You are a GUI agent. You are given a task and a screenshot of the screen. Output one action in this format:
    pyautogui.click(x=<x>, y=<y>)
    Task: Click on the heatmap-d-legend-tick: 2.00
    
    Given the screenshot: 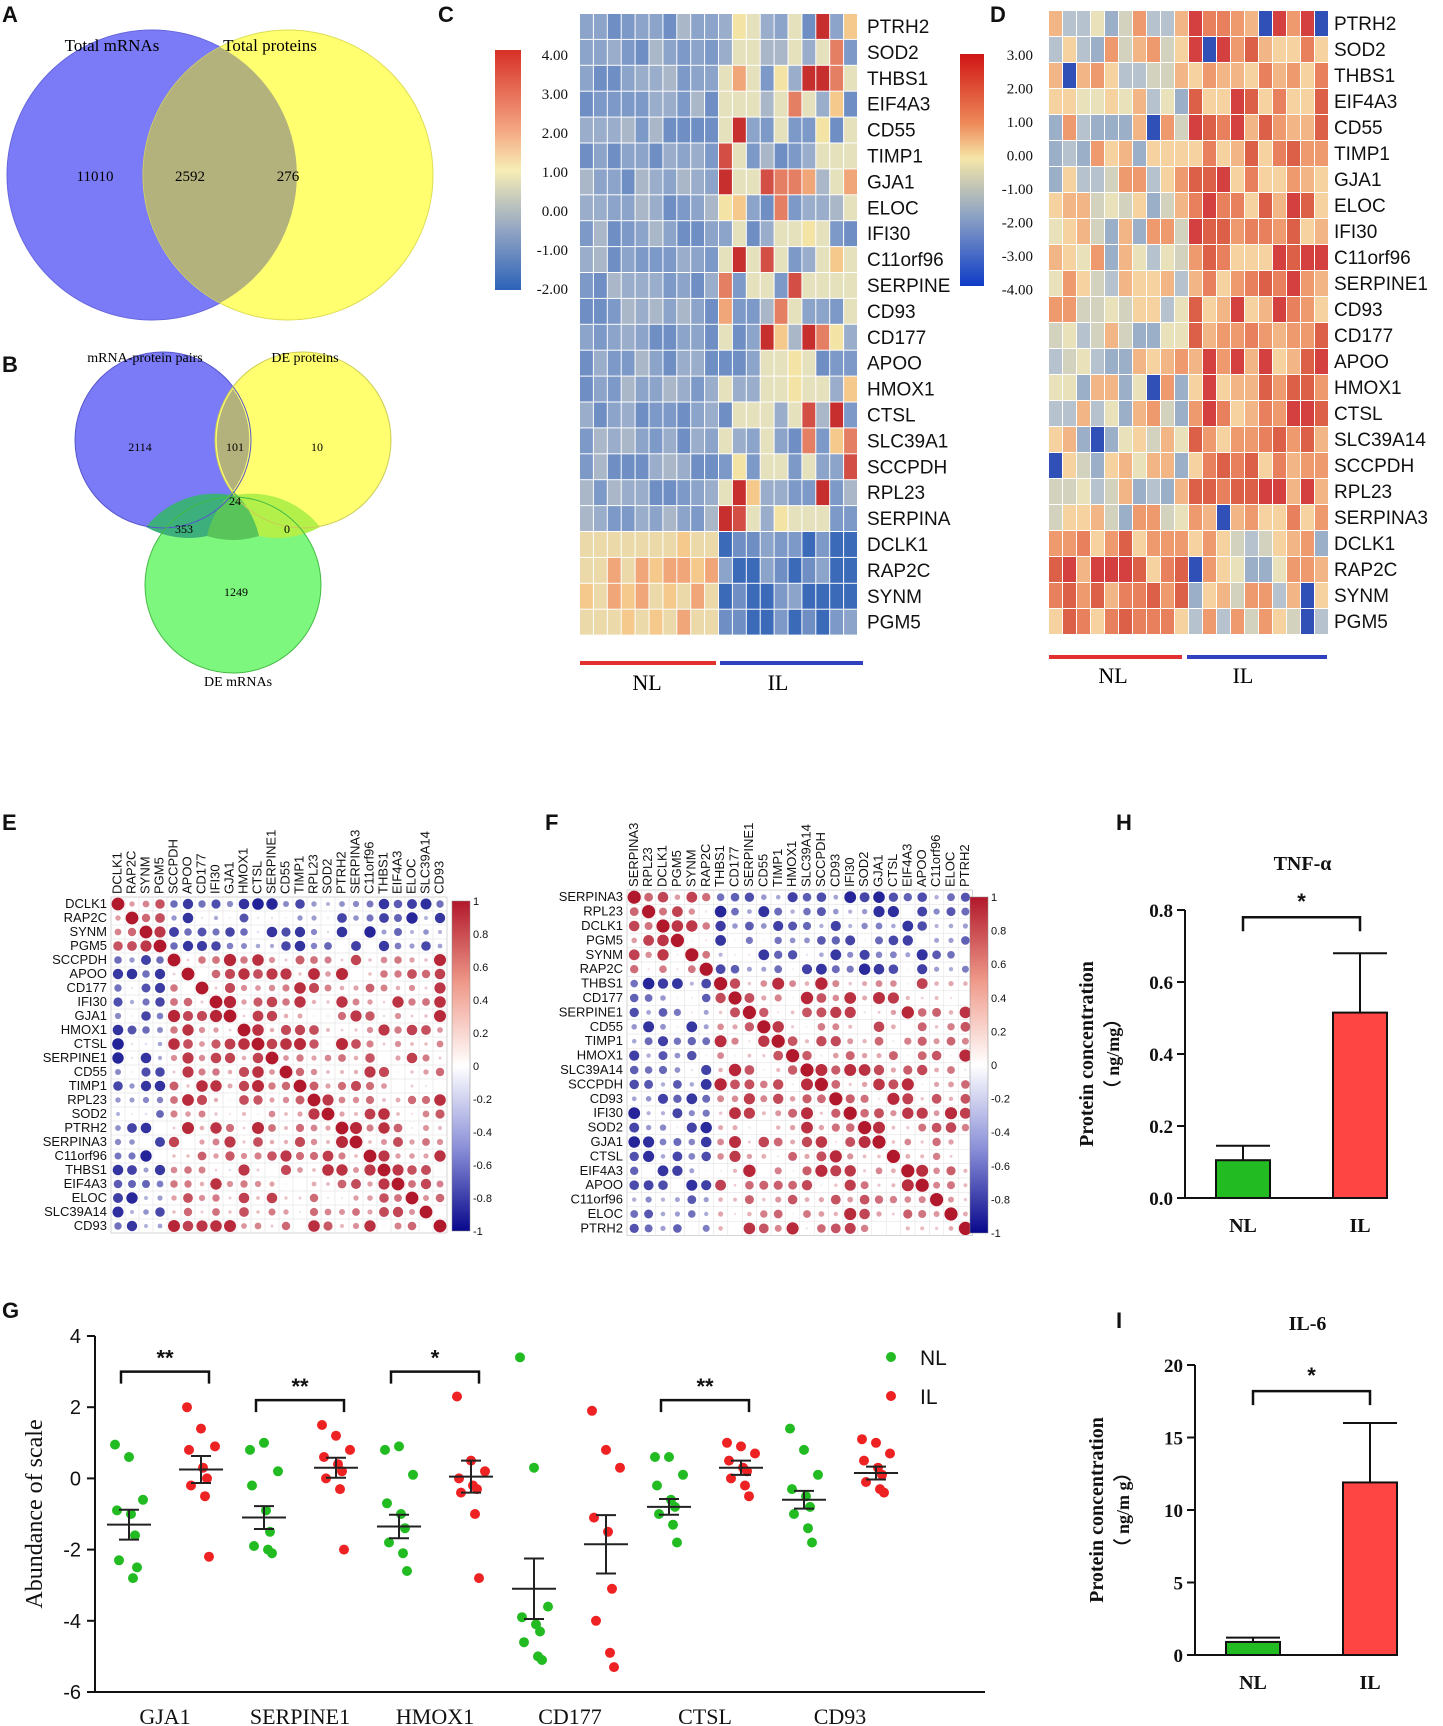 What is the action you would take?
    pyautogui.click(x=1020, y=90)
    